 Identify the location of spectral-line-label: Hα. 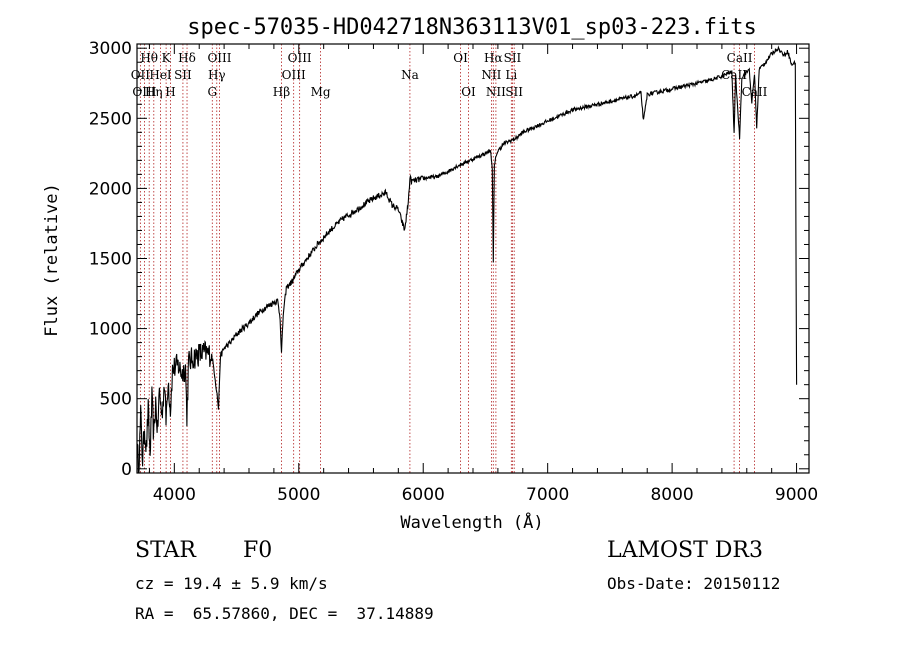
(493, 58).